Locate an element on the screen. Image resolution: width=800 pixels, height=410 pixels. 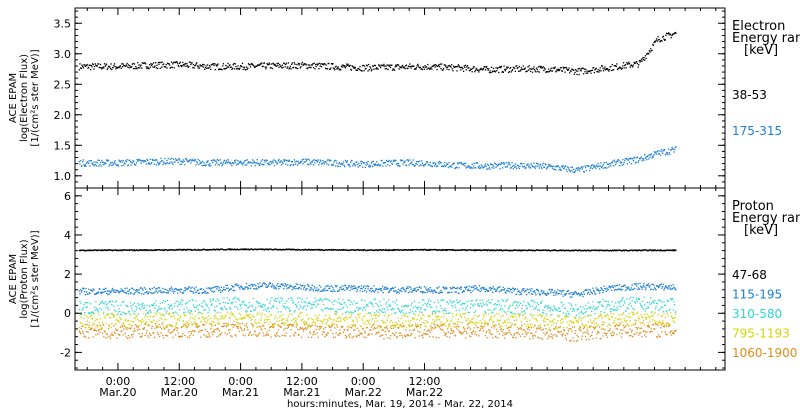
y-axis-label: [1/(cm²s ster MeV)] is located at coordinates (35, 97).